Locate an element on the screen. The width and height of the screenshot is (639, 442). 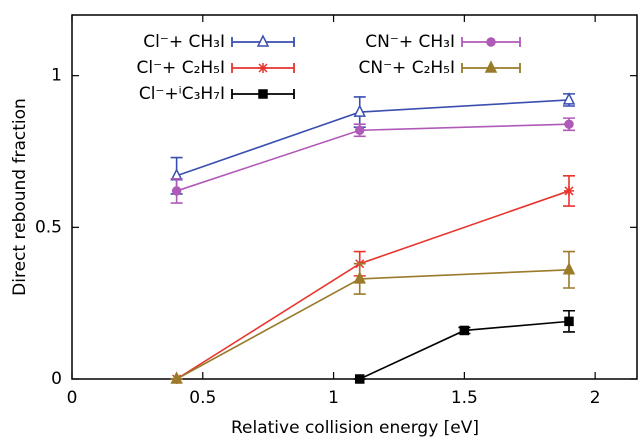
y-tick-label: 0.5 is located at coordinates (48, 227).